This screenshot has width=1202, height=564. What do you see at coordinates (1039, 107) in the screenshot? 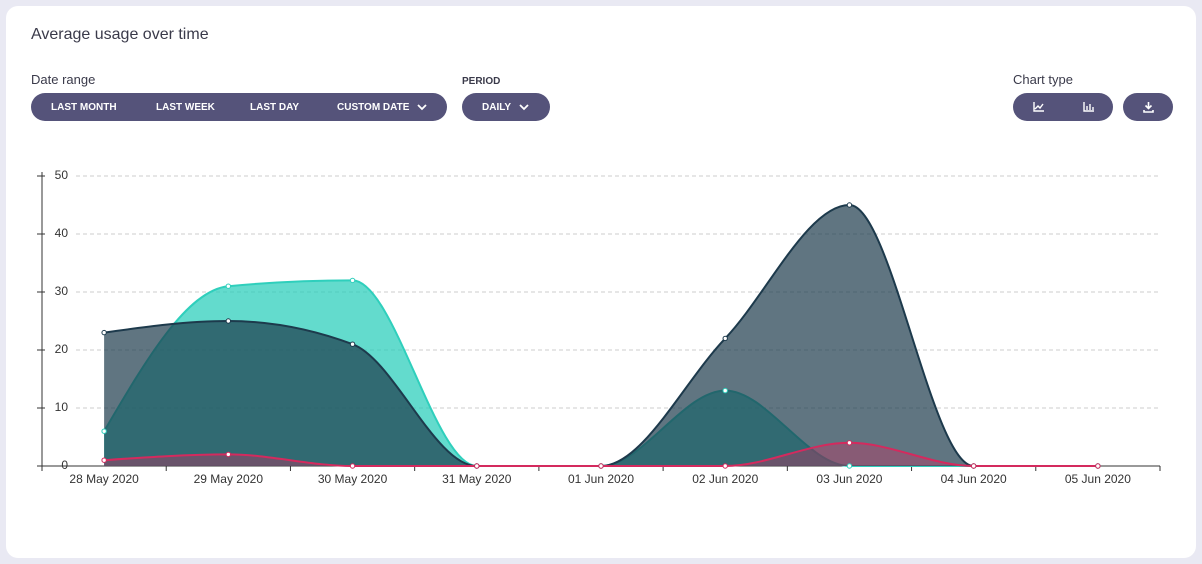
I see `line-chart-button` at bounding box center [1039, 107].